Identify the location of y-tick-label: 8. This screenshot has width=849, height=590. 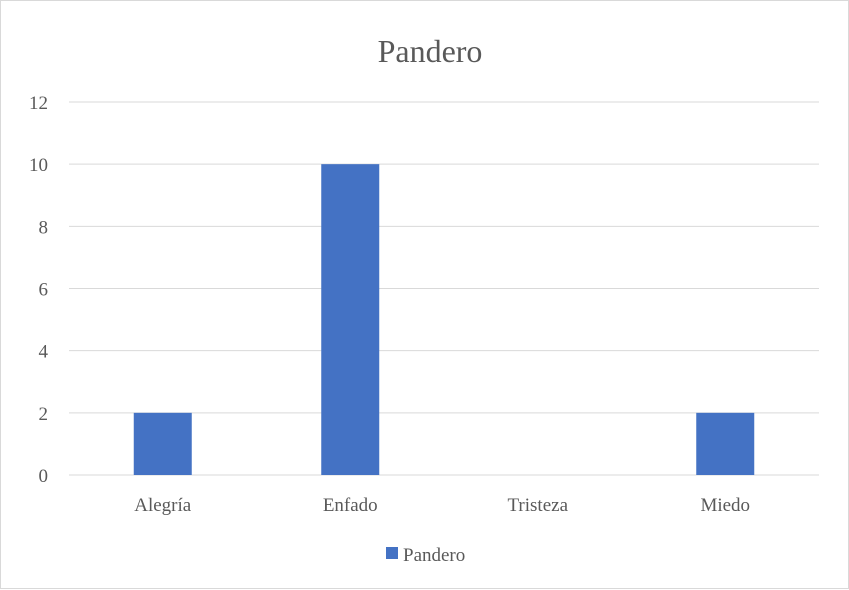
(44, 227).